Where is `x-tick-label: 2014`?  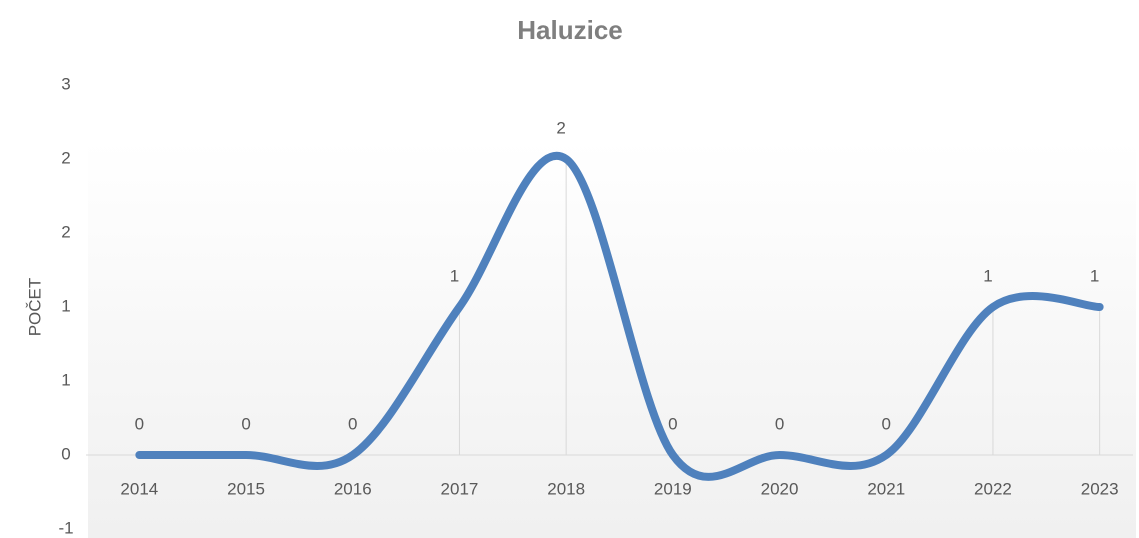 x-tick-label: 2014 is located at coordinates (139, 488).